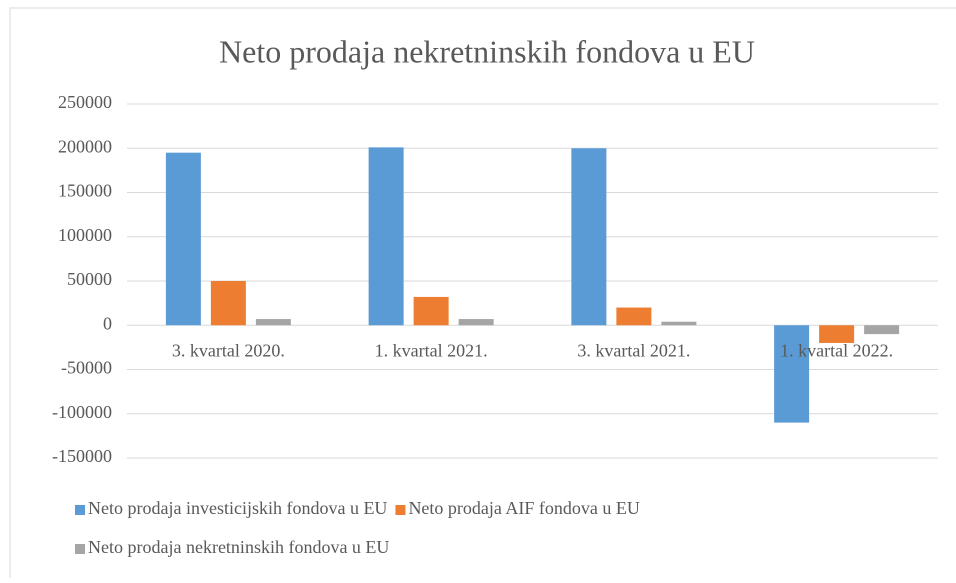  What do you see at coordinates (85, 146) in the screenshot?
I see `y-tick-label: 200000` at bounding box center [85, 146].